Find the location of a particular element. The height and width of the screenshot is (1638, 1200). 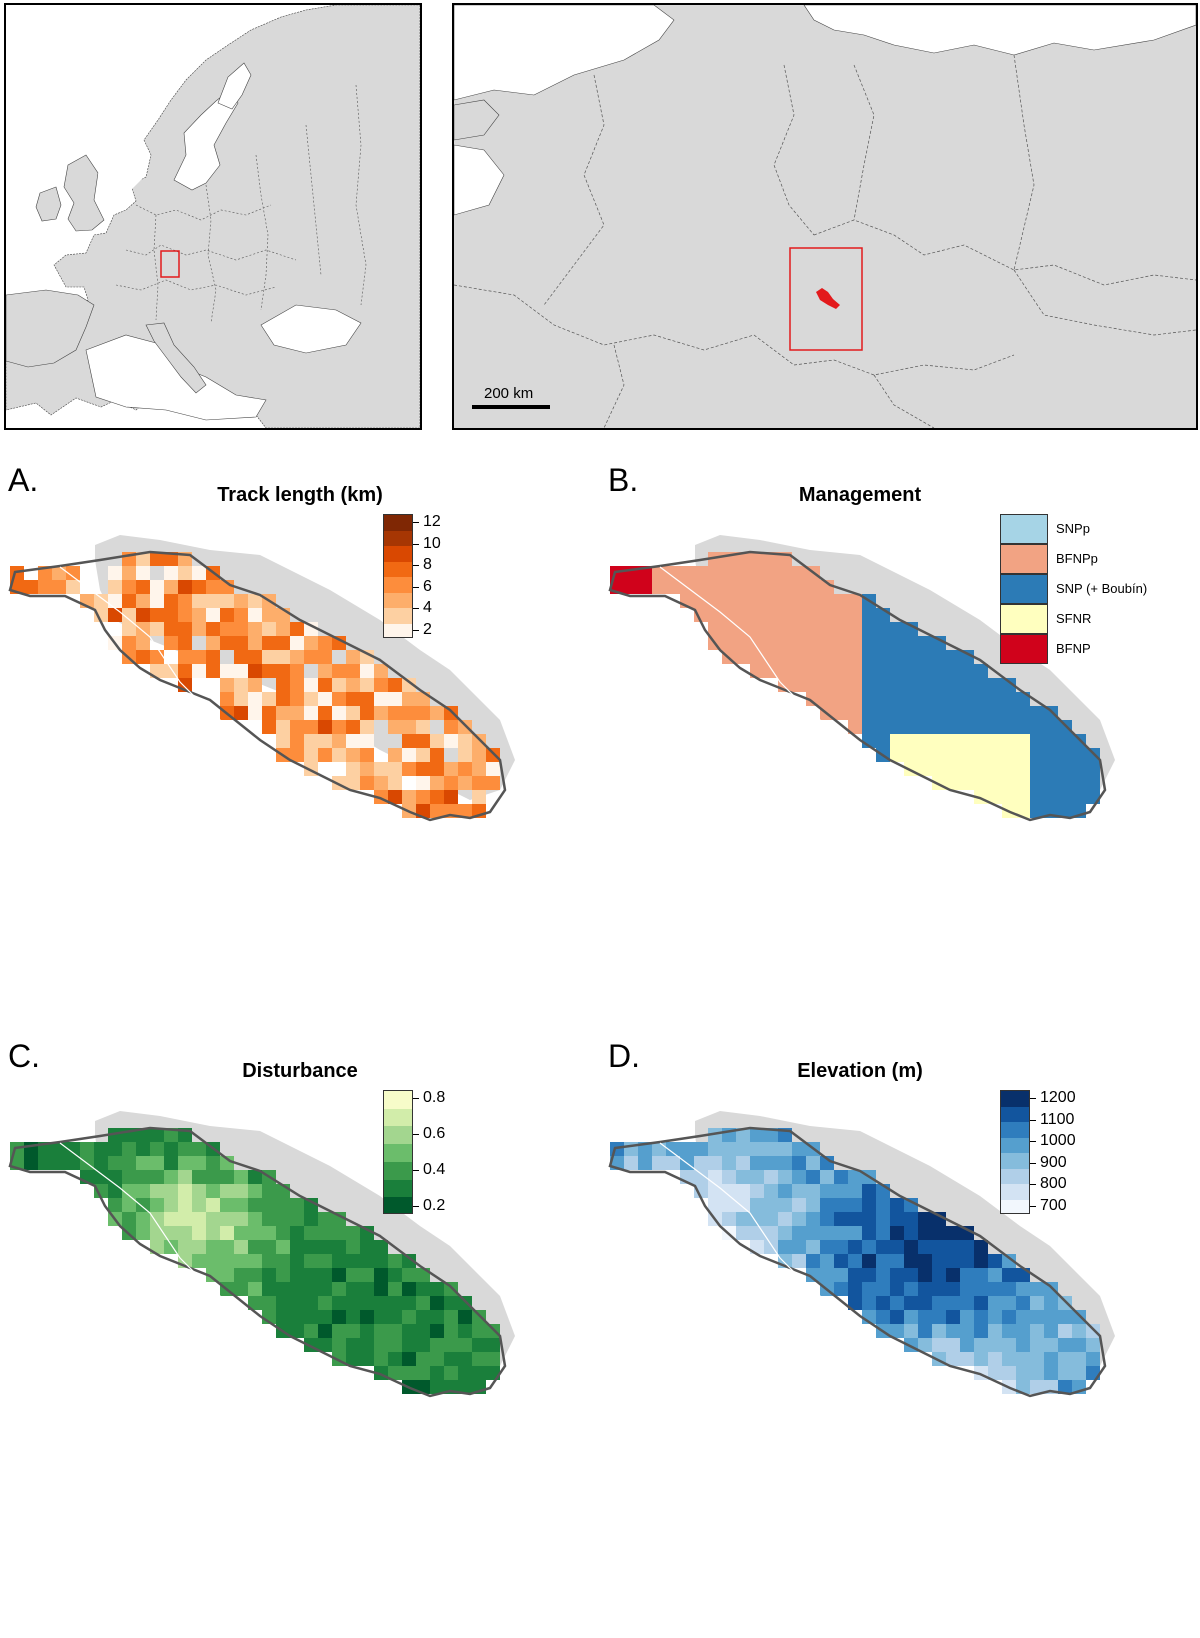

legend-color-bar is located at coordinates (1015, 1152).